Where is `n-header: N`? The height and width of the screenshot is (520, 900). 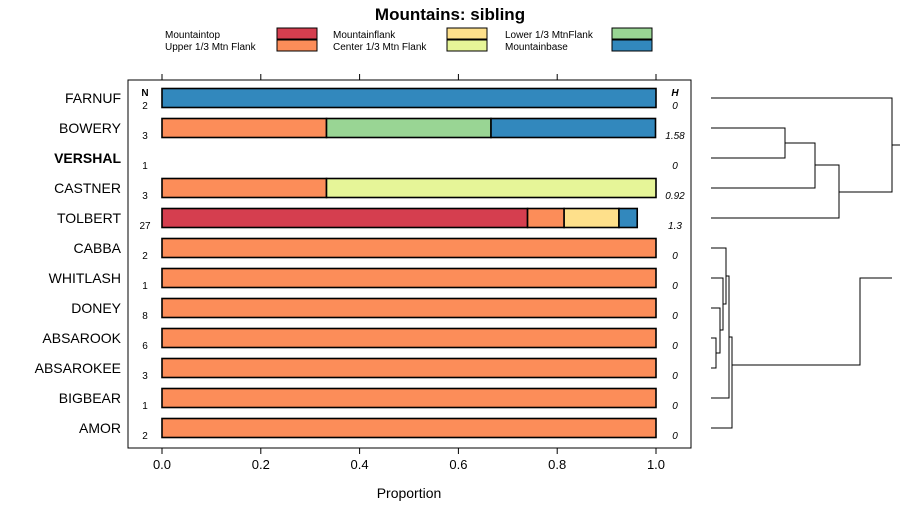 n-header: N is located at coordinates (144, 93).